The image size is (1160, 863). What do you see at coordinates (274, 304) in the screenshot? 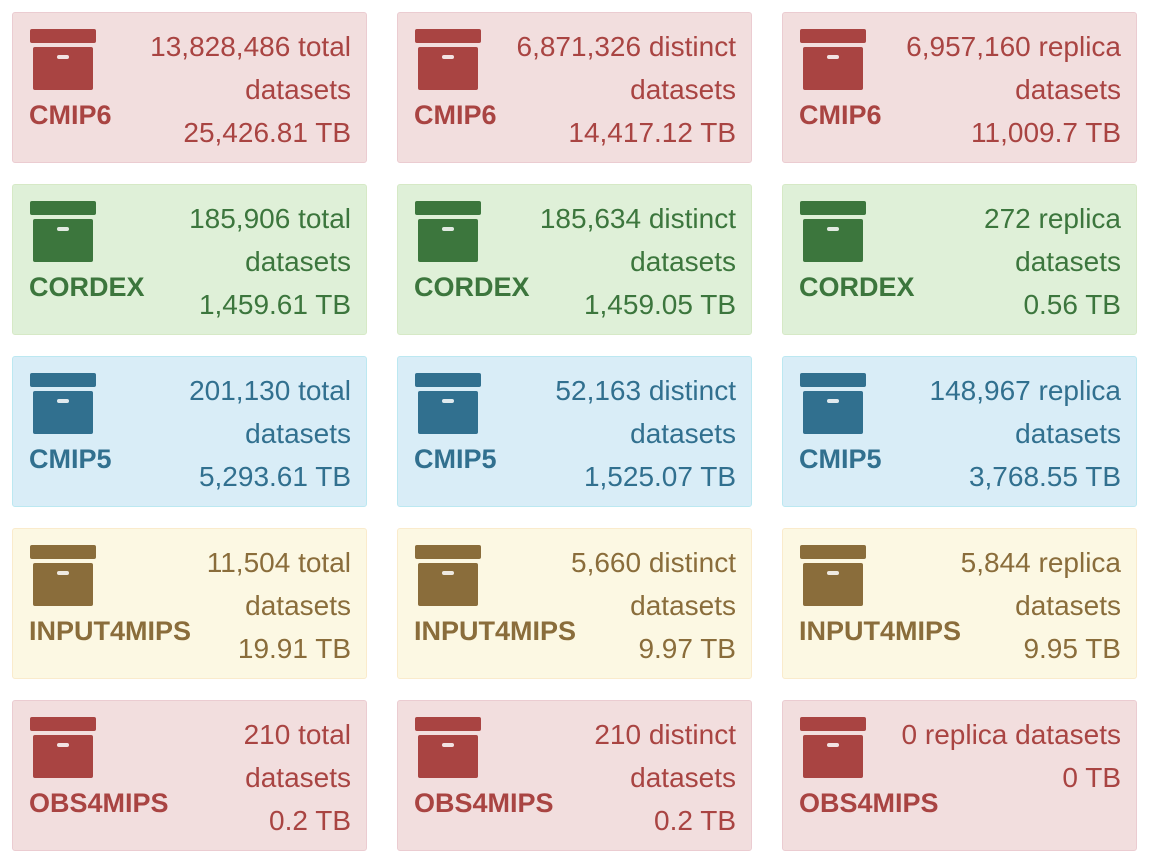
I see `stat-size: 1,459.61 TB` at bounding box center [274, 304].